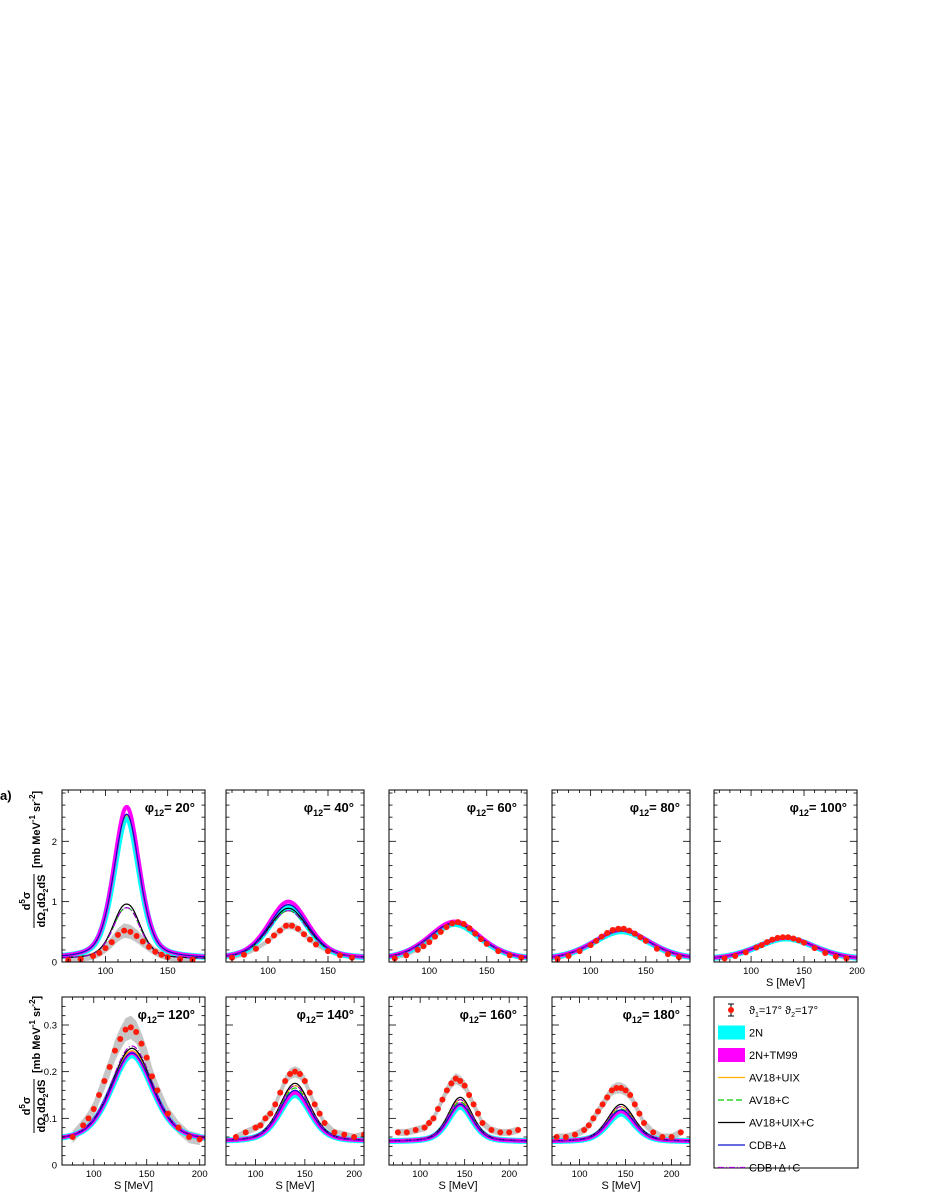 The width and height of the screenshot is (926, 1199). I want to click on units-post: ], so click(37, 997).